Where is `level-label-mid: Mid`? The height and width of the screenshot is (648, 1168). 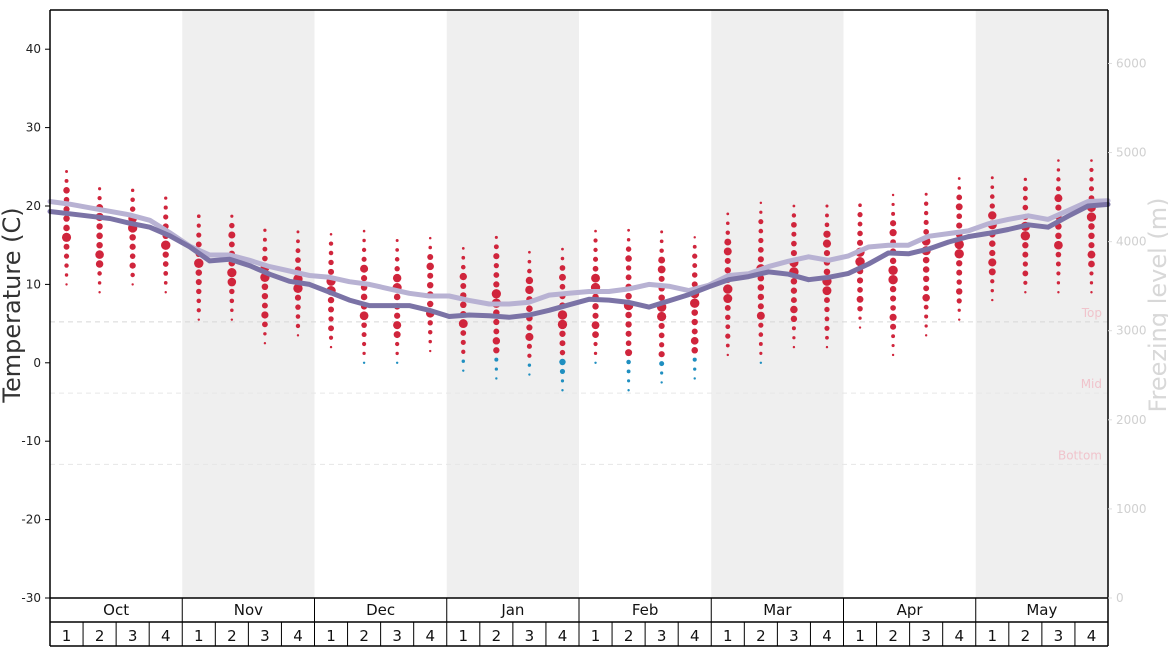 level-label-mid: Mid is located at coordinates (1091, 384).